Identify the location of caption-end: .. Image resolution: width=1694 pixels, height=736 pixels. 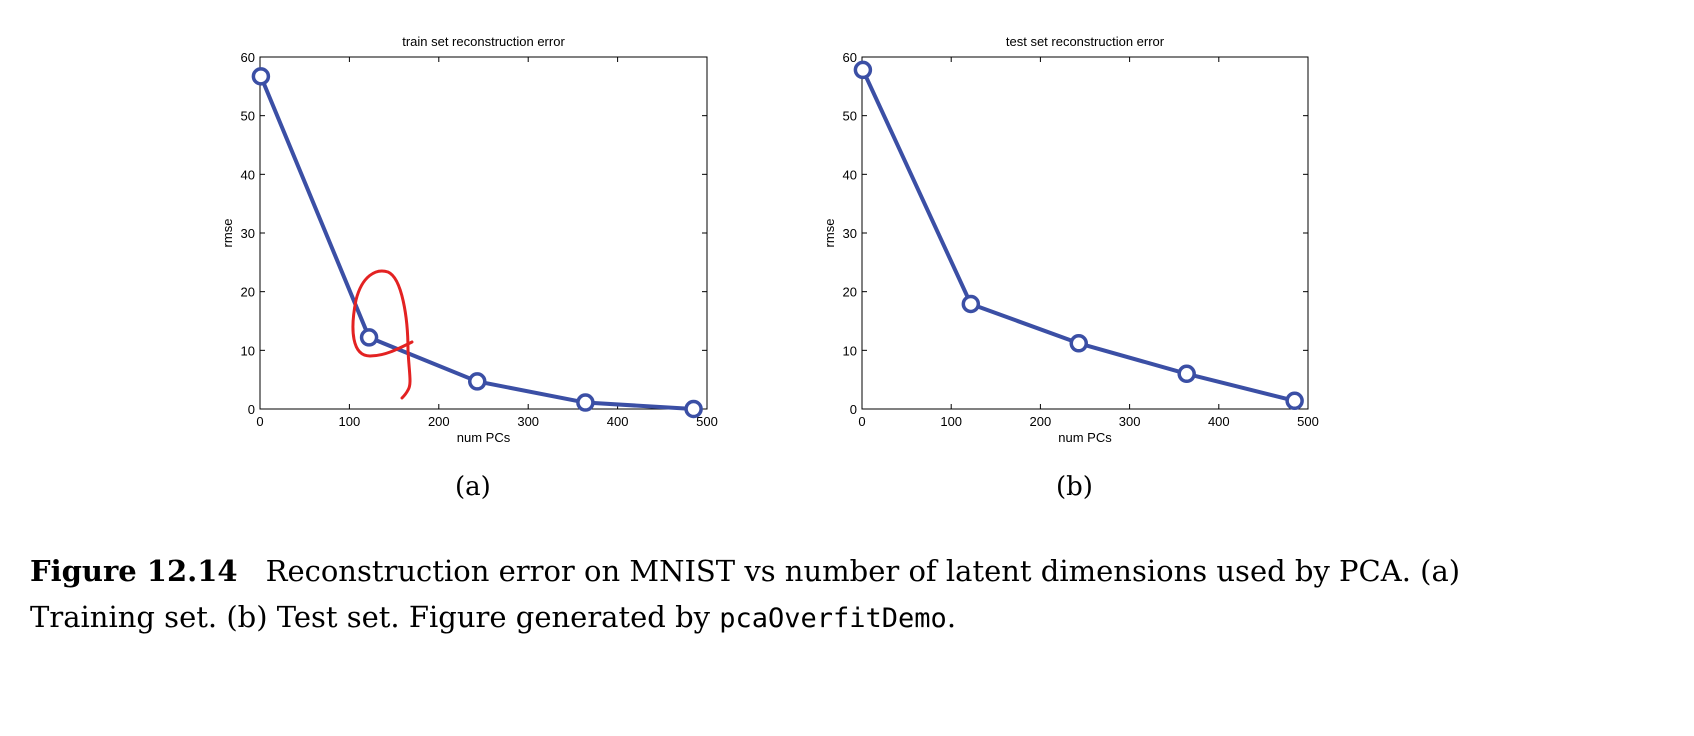
(951, 617).